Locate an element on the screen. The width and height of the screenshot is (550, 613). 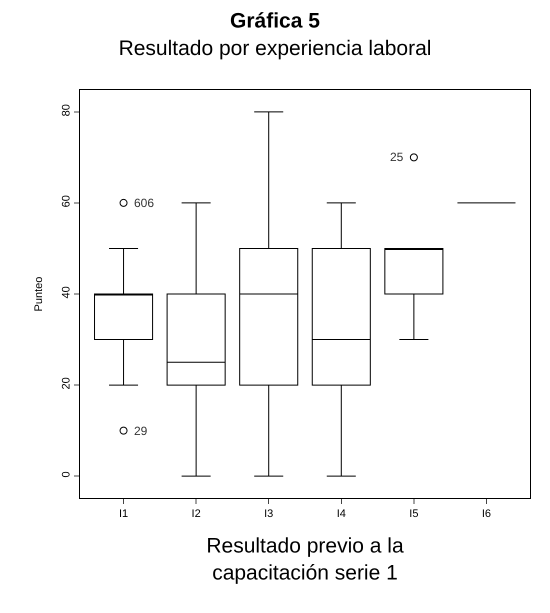
chart-title: Gráfica 5 is located at coordinates (275, 21).